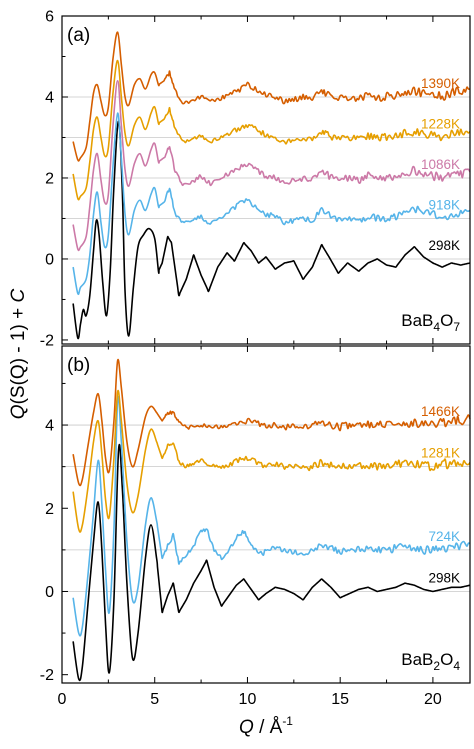  I want to click on x-axis-title-rest: / Å, so click(268, 727).